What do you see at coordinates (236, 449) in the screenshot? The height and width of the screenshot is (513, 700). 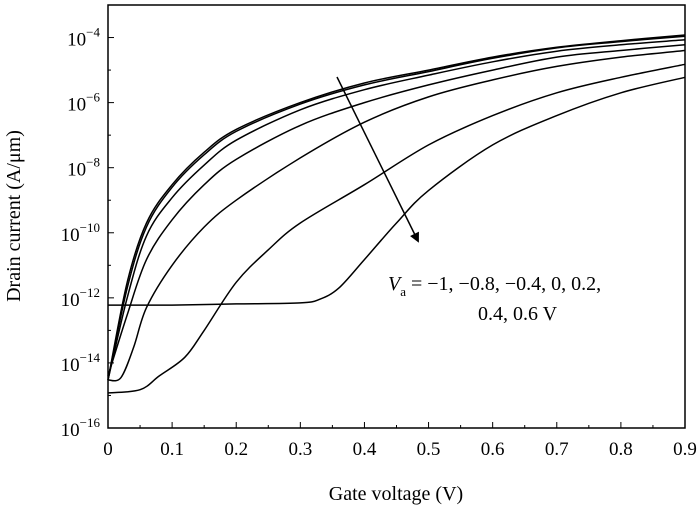 I see `x-tick-label: 0.2` at bounding box center [236, 449].